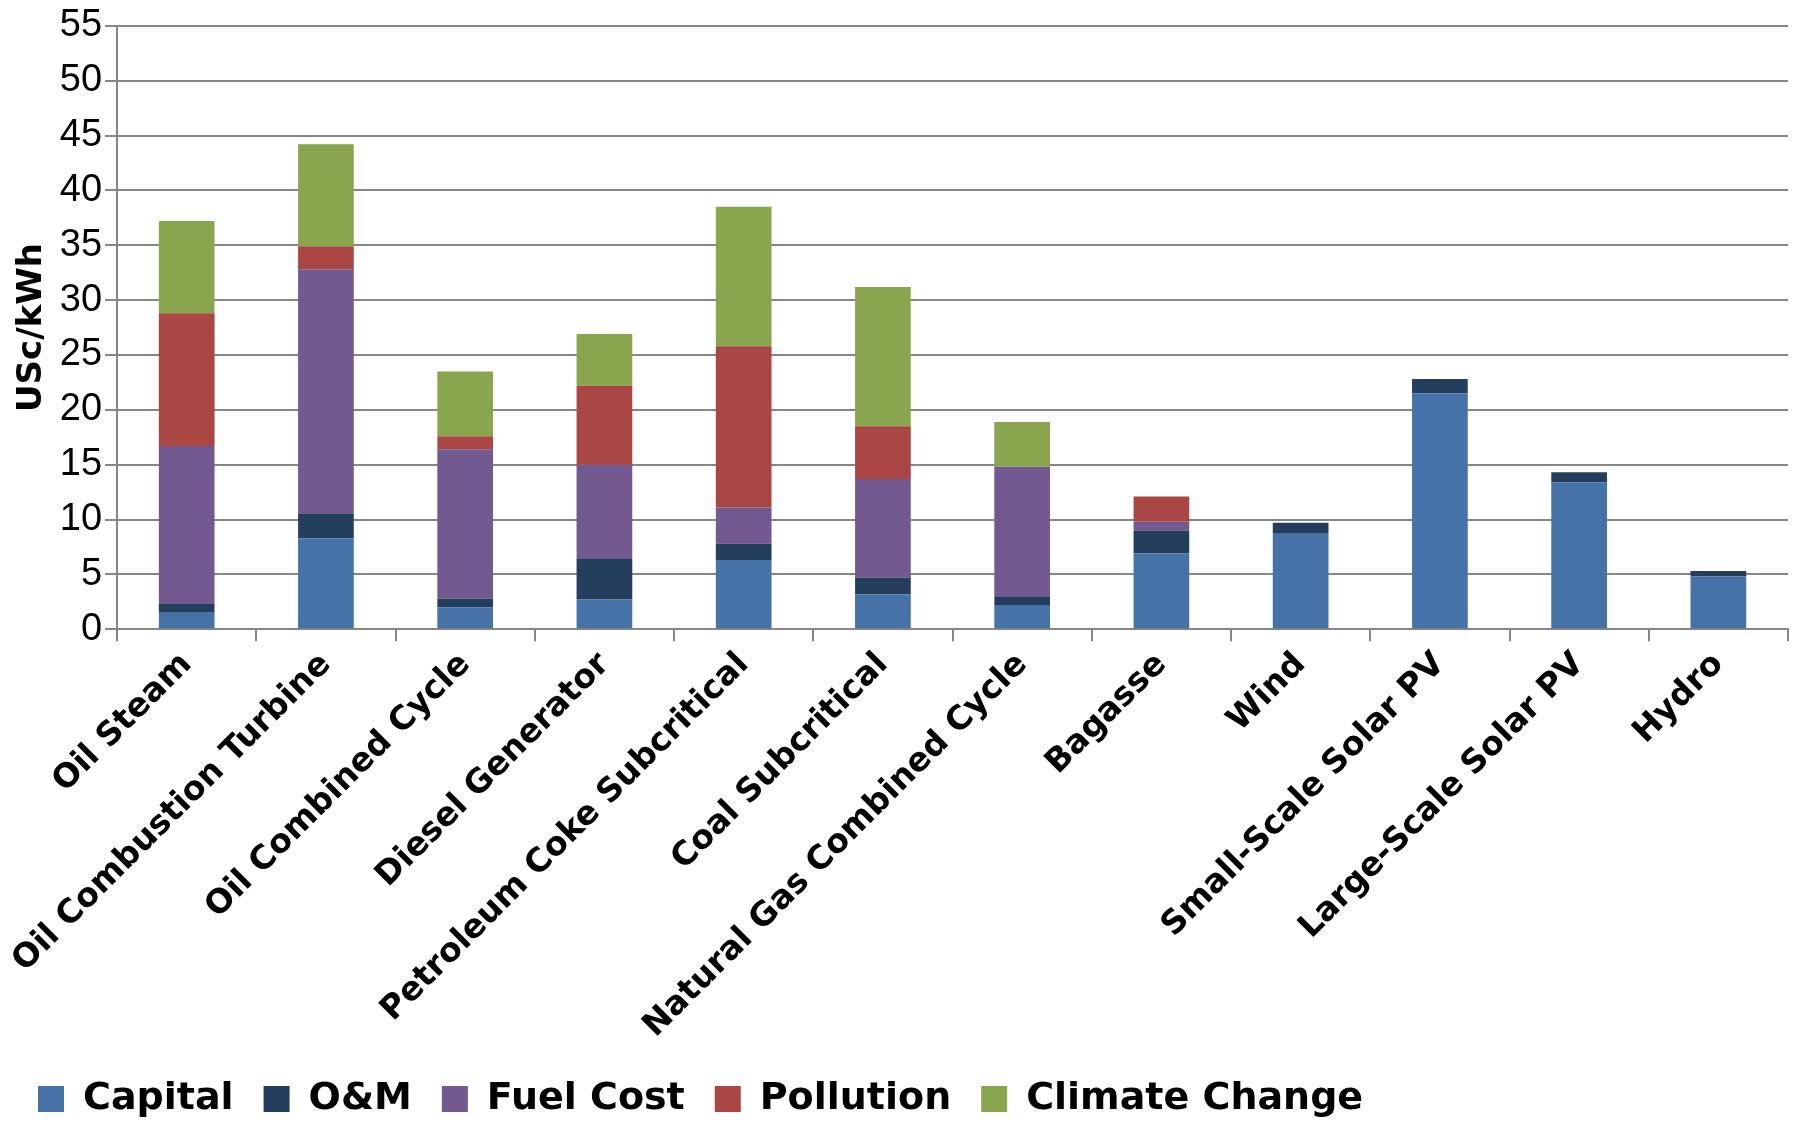  What do you see at coordinates (29, 328) in the screenshot?
I see `y-axis-title: USc/kWh` at bounding box center [29, 328].